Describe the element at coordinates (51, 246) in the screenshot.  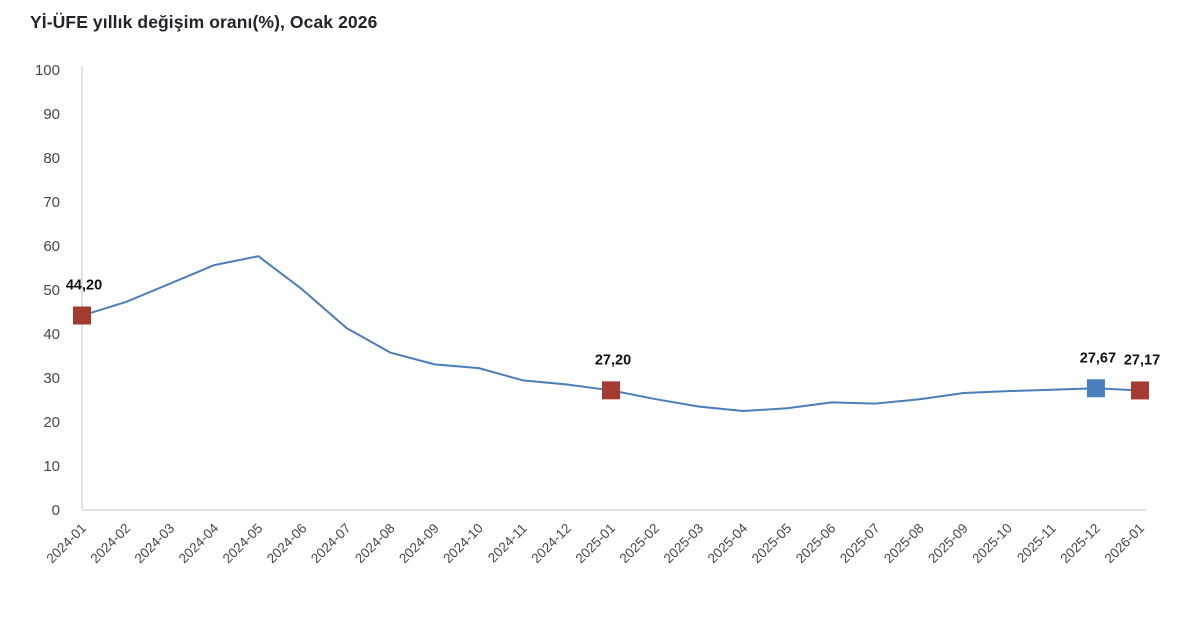
I see `y-axis-tick-label: 60` at that location.